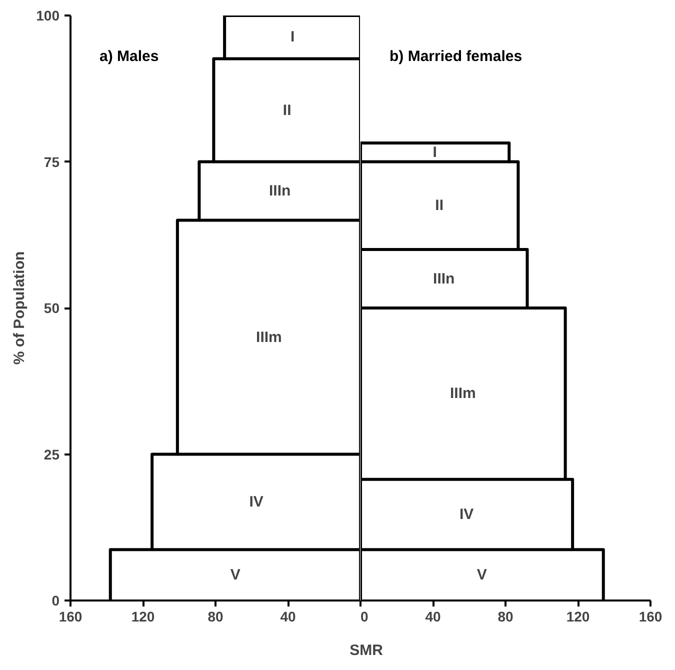  What do you see at coordinates (48, 16) in the screenshot?
I see `y-tick-label: 100` at bounding box center [48, 16].